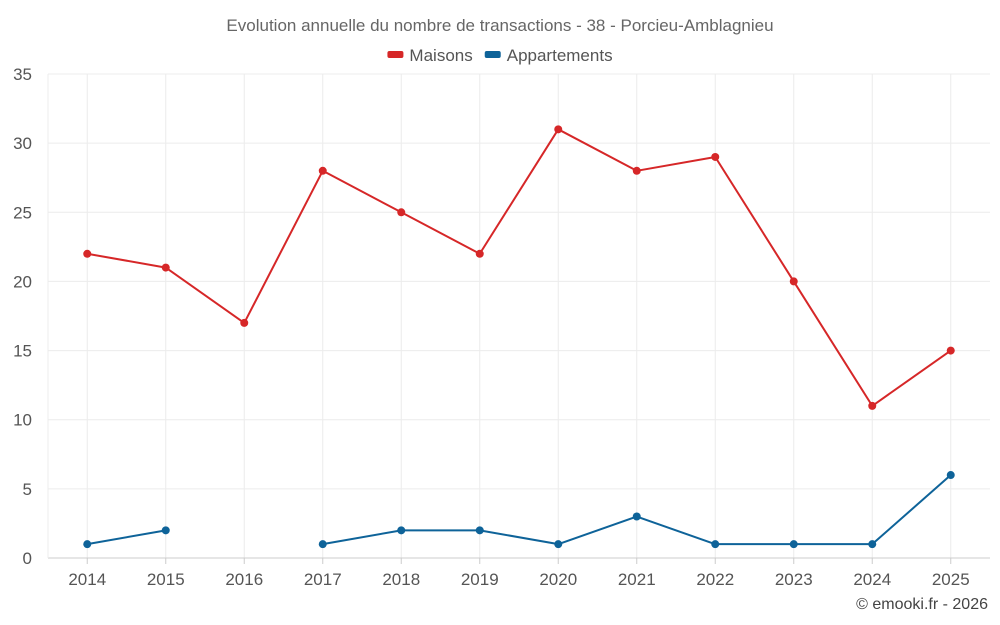 This screenshot has width=1000, height=625. What do you see at coordinates (22, 281) in the screenshot?
I see `y-tick-label: 20` at bounding box center [22, 281].